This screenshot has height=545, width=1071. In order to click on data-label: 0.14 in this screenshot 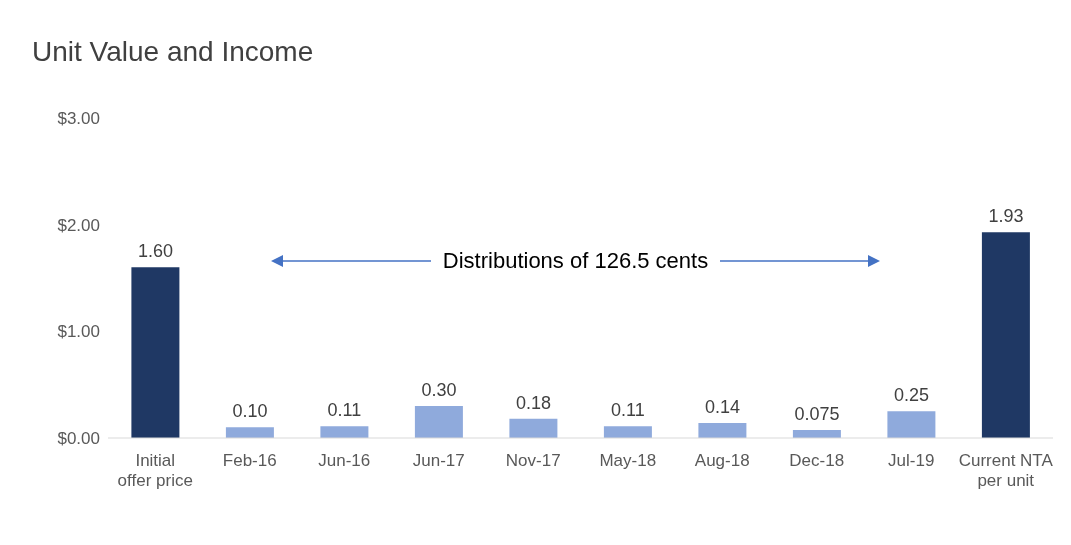, I will do `click(722, 407)`.